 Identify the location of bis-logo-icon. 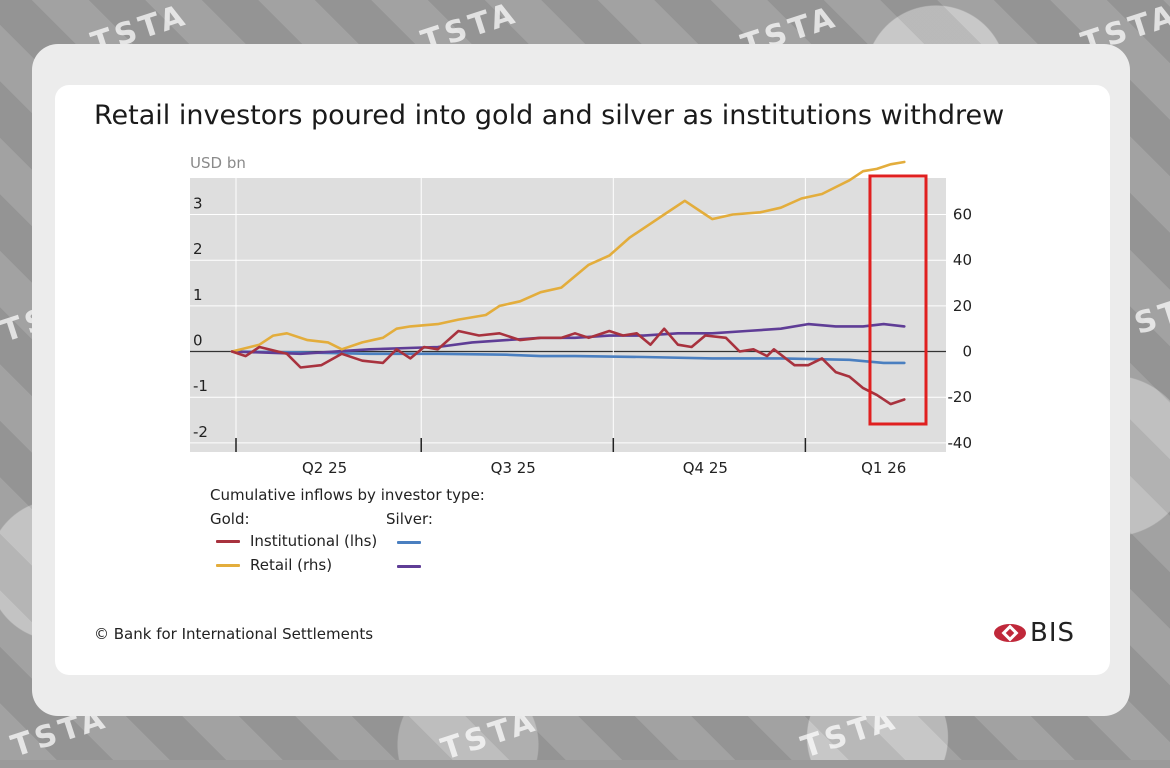
(1010, 633).